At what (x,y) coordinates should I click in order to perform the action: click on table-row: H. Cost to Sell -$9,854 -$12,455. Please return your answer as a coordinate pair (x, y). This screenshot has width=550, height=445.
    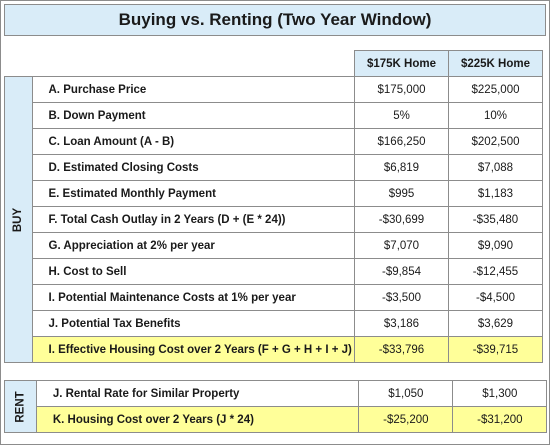
    Looking at the image, I should click on (274, 271).